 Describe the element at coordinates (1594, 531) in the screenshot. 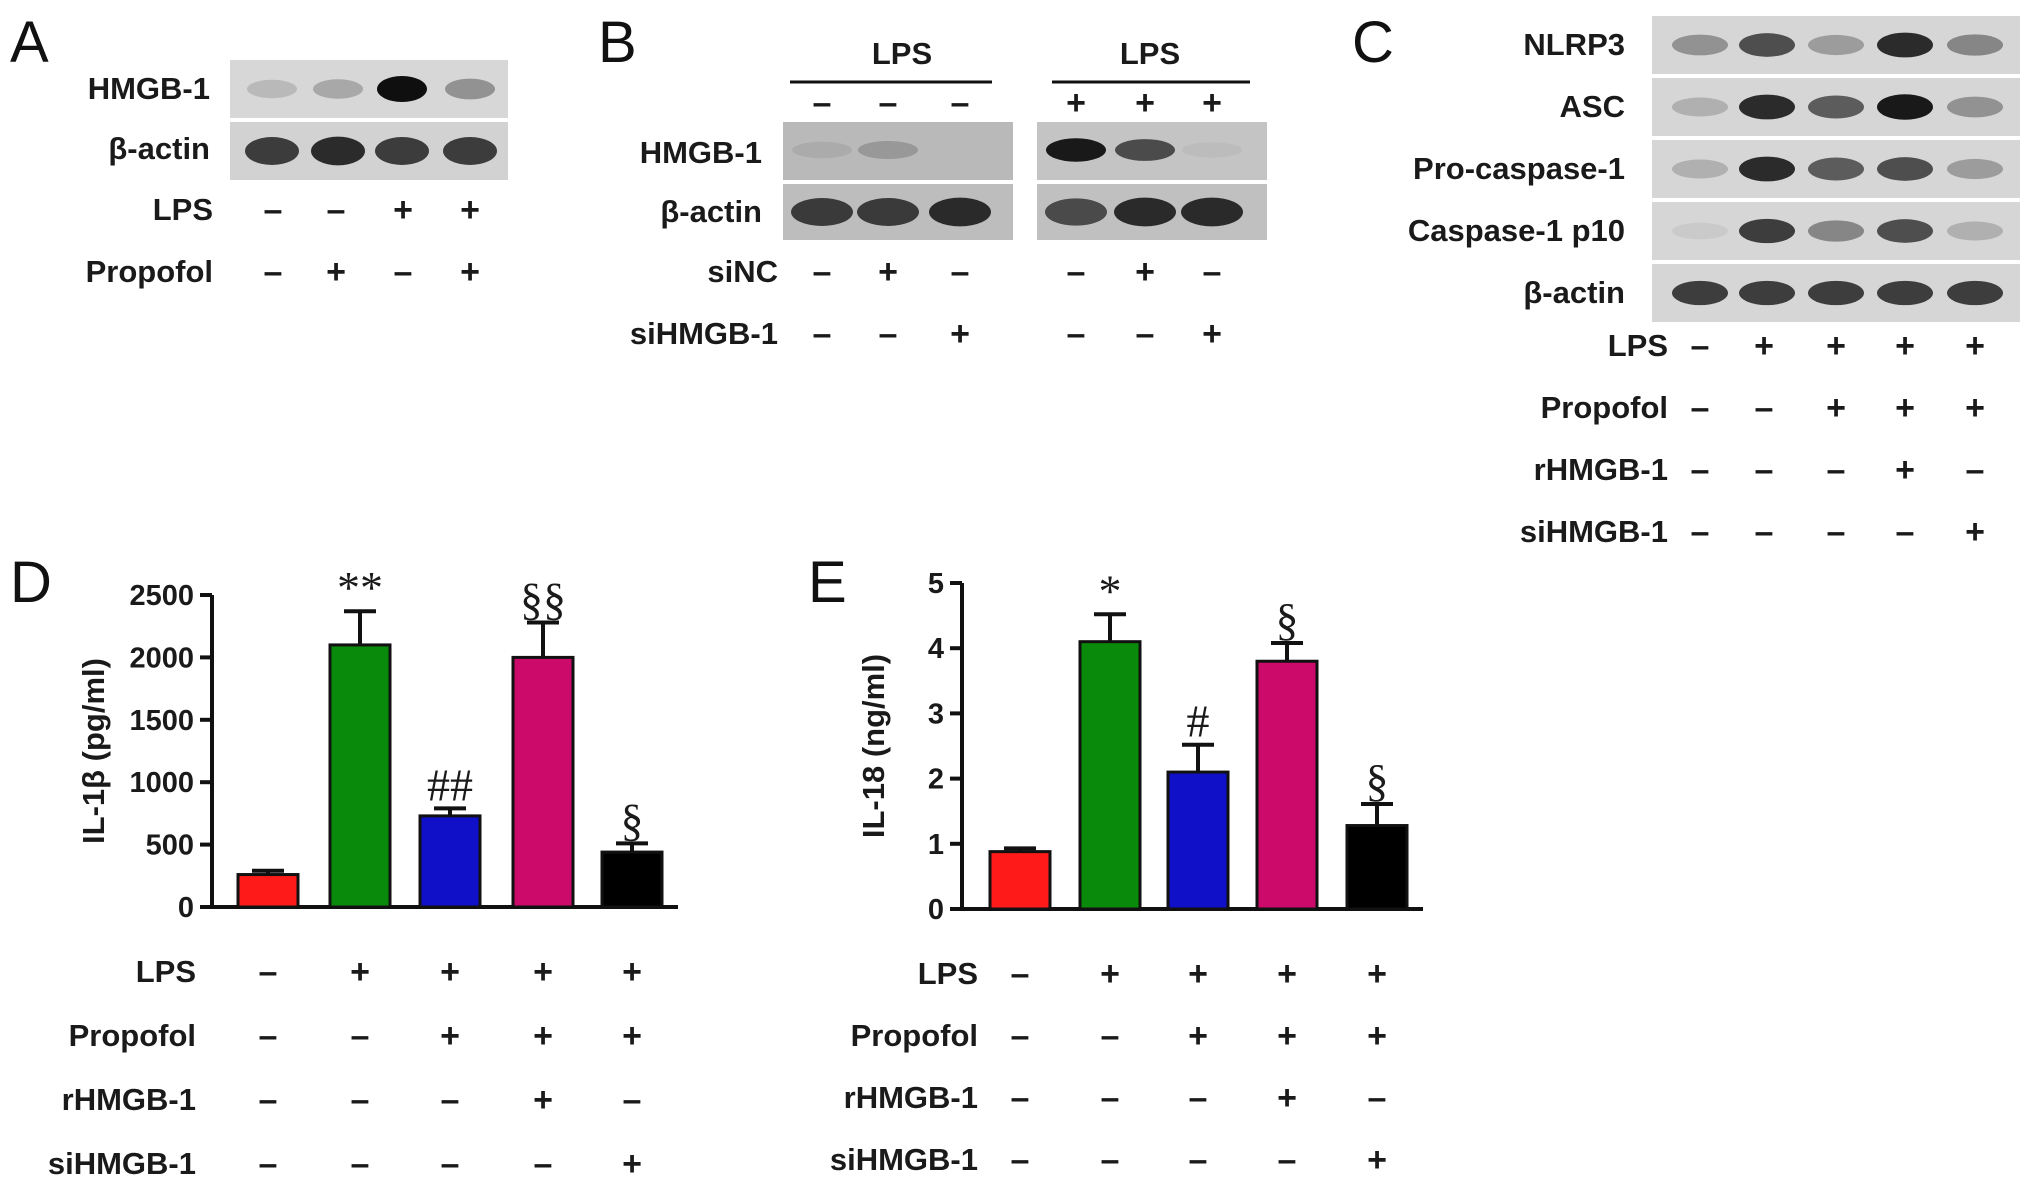

I see `blot-c-cond-label-sihmgb-1: siHMGB-1` at that location.